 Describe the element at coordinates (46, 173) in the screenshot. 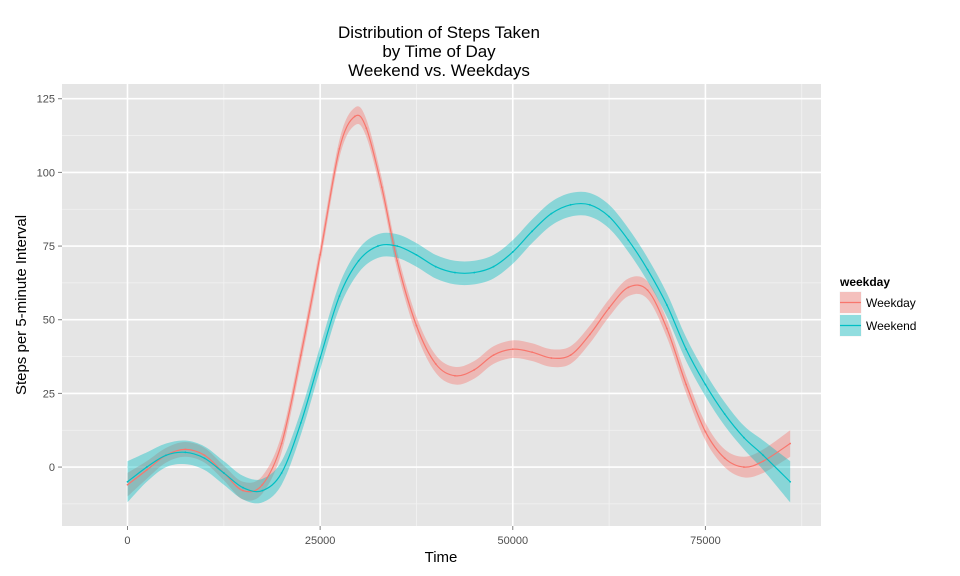

I see `y-tick-label: 100` at that location.